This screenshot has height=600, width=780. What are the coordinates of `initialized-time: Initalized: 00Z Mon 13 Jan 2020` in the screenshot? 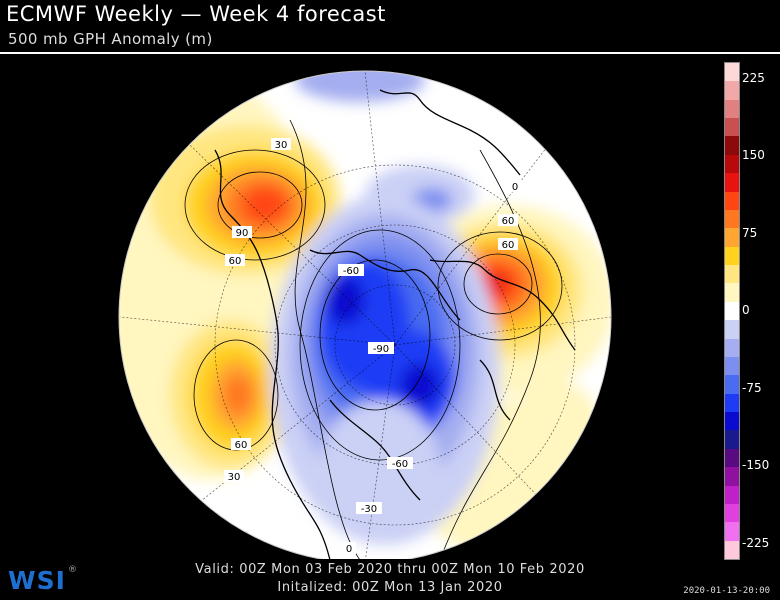 It's located at (390, 587).